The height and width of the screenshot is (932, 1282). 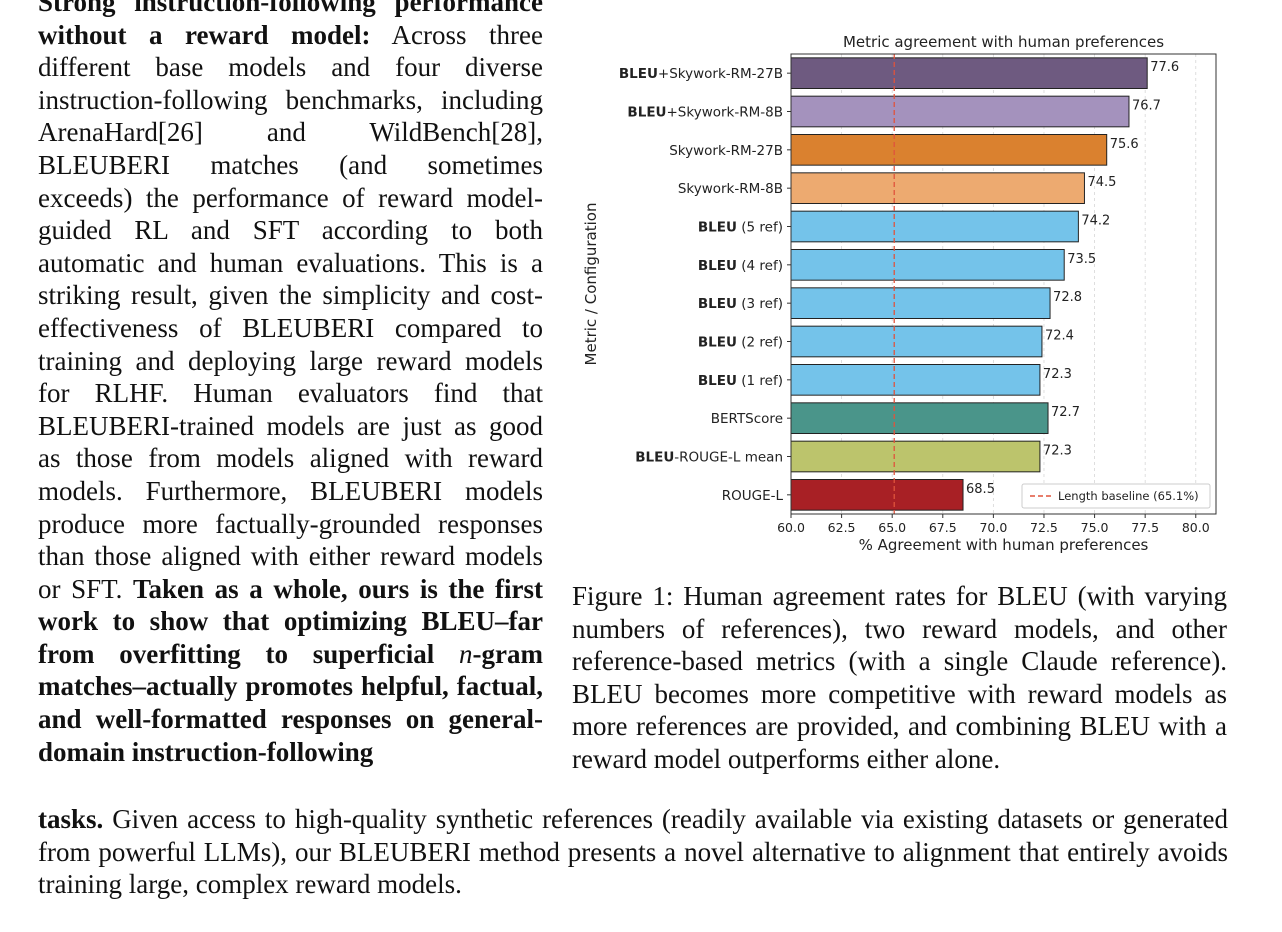 What do you see at coordinates (726, 151) in the screenshot?
I see `y-tick-label: Skywork-RM-27B` at bounding box center [726, 151].